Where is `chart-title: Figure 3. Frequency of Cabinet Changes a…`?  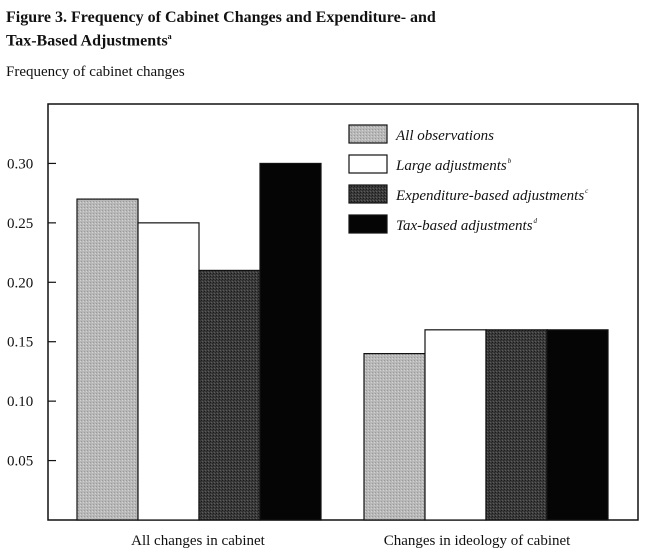 chart-title: Figure 3. Frequency of Cabinet Changes a… is located at coordinates (286, 29).